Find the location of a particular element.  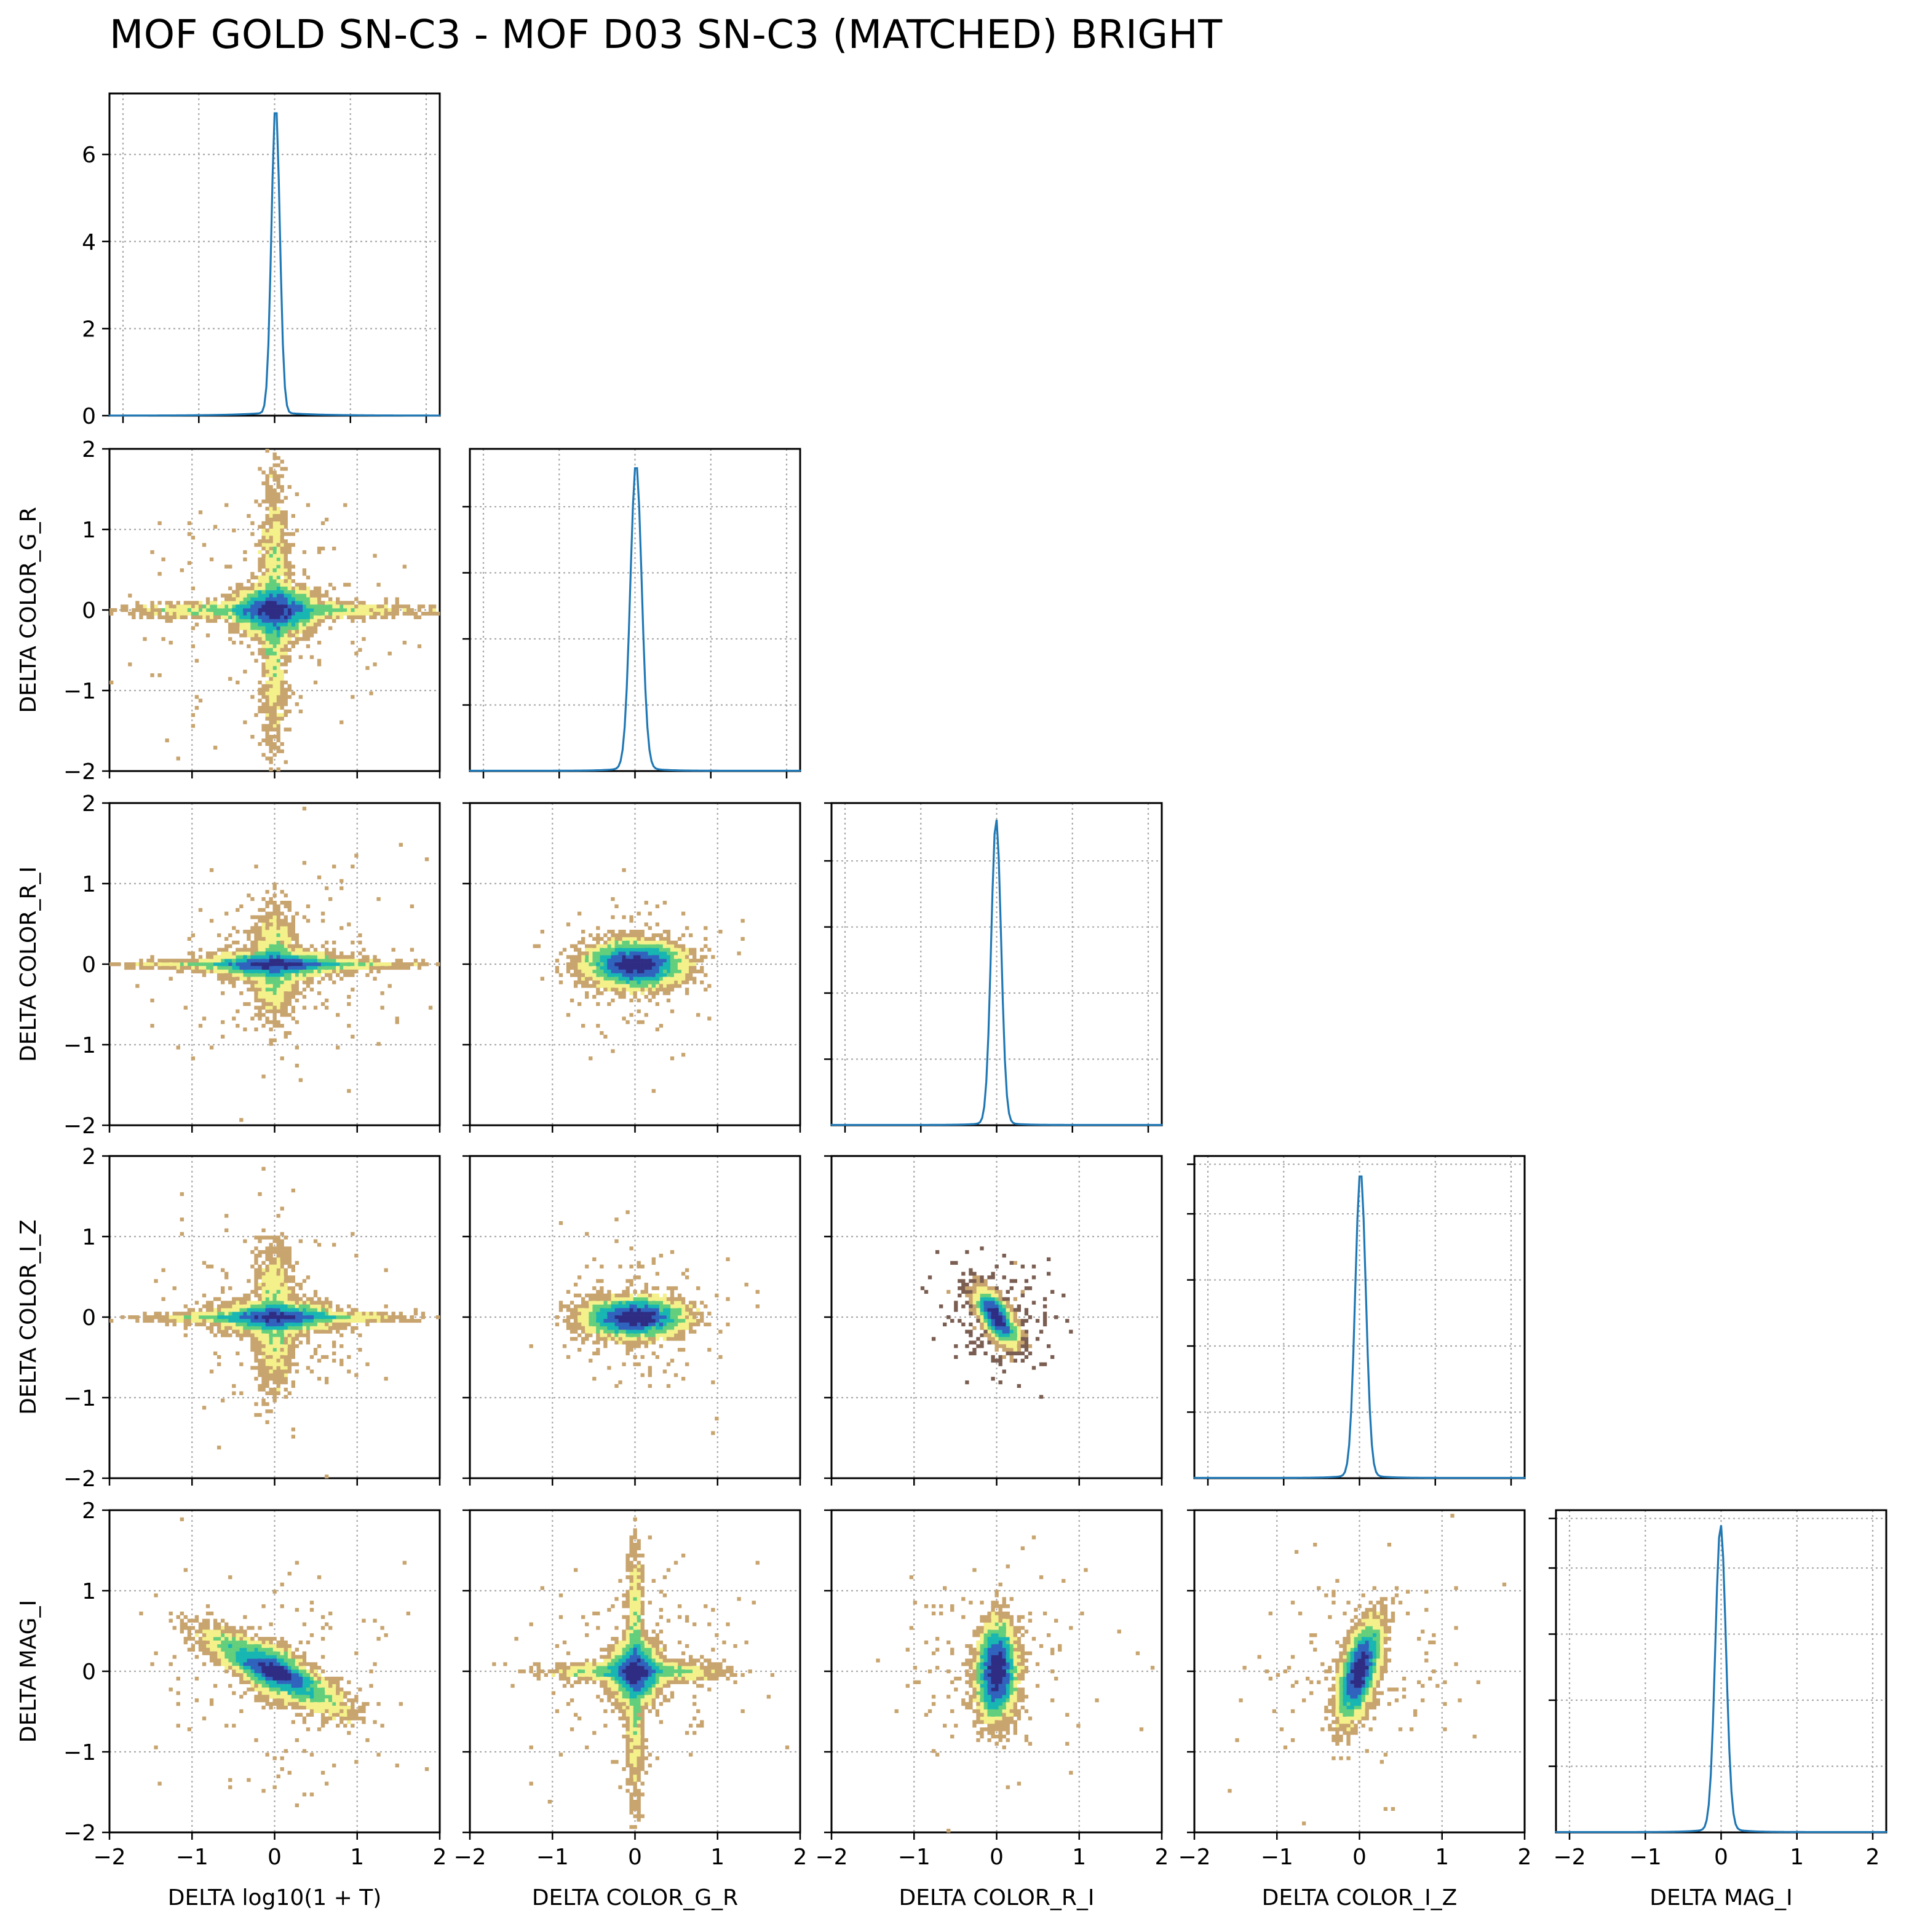

histogram-panel-frame is located at coordinates (996, 964).